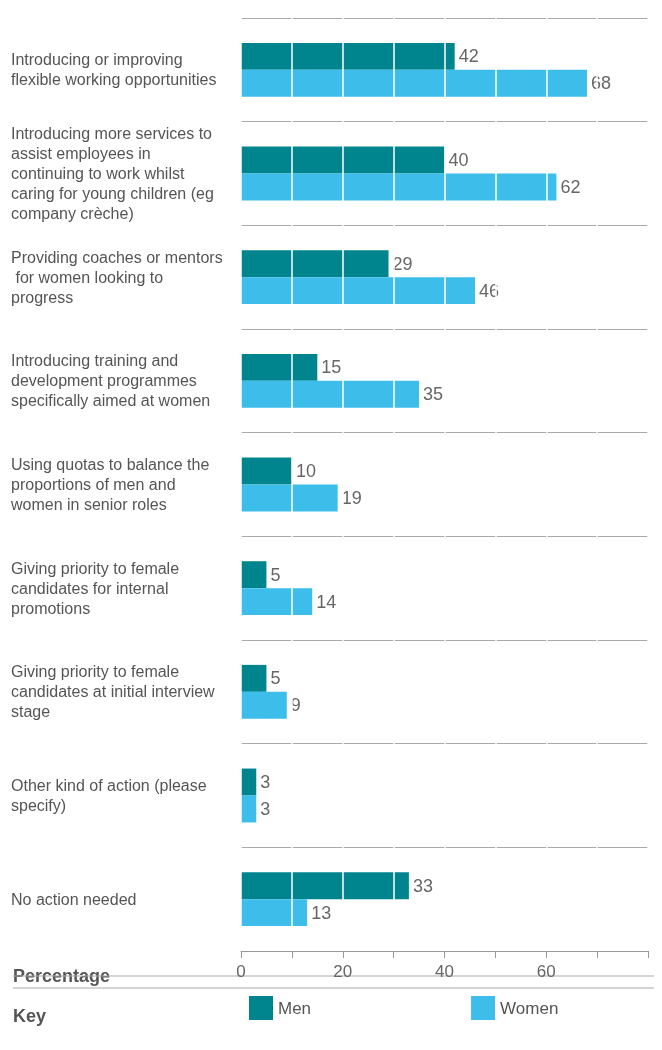 This screenshot has height=1050, width=662. Describe the element at coordinates (529, 1008) in the screenshot. I see `legend-label: Women` at that location.